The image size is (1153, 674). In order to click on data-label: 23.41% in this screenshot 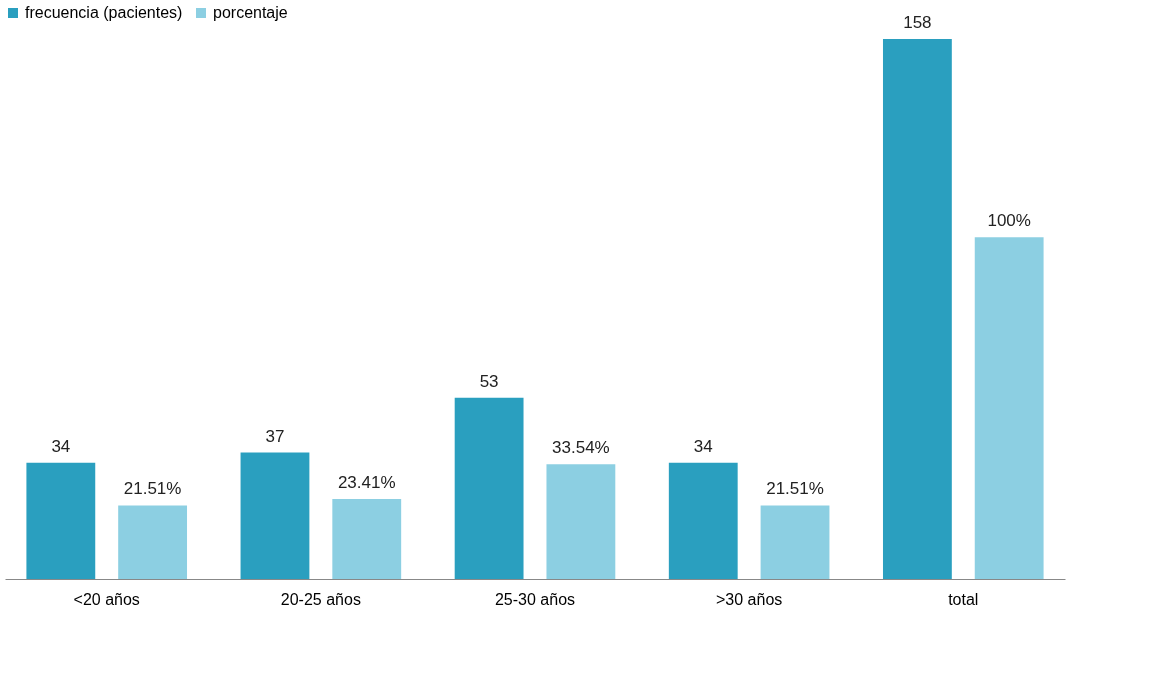, I will do `click(366, 482)`.